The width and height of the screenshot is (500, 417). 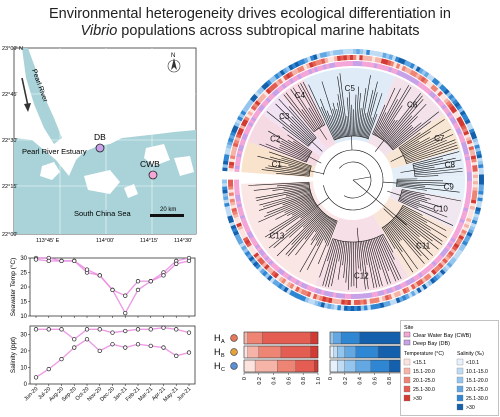 I want to click on y-tick-label: 20, so click(x=23, y=352).